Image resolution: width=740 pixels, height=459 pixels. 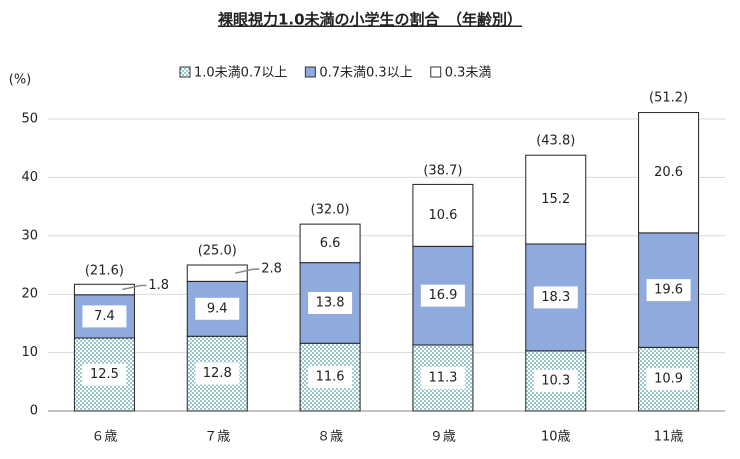 What do you see at coordinates (443, 437) in the screenshot?
I see `x-tick-label: ９歳` at bounding box center [443, 437].